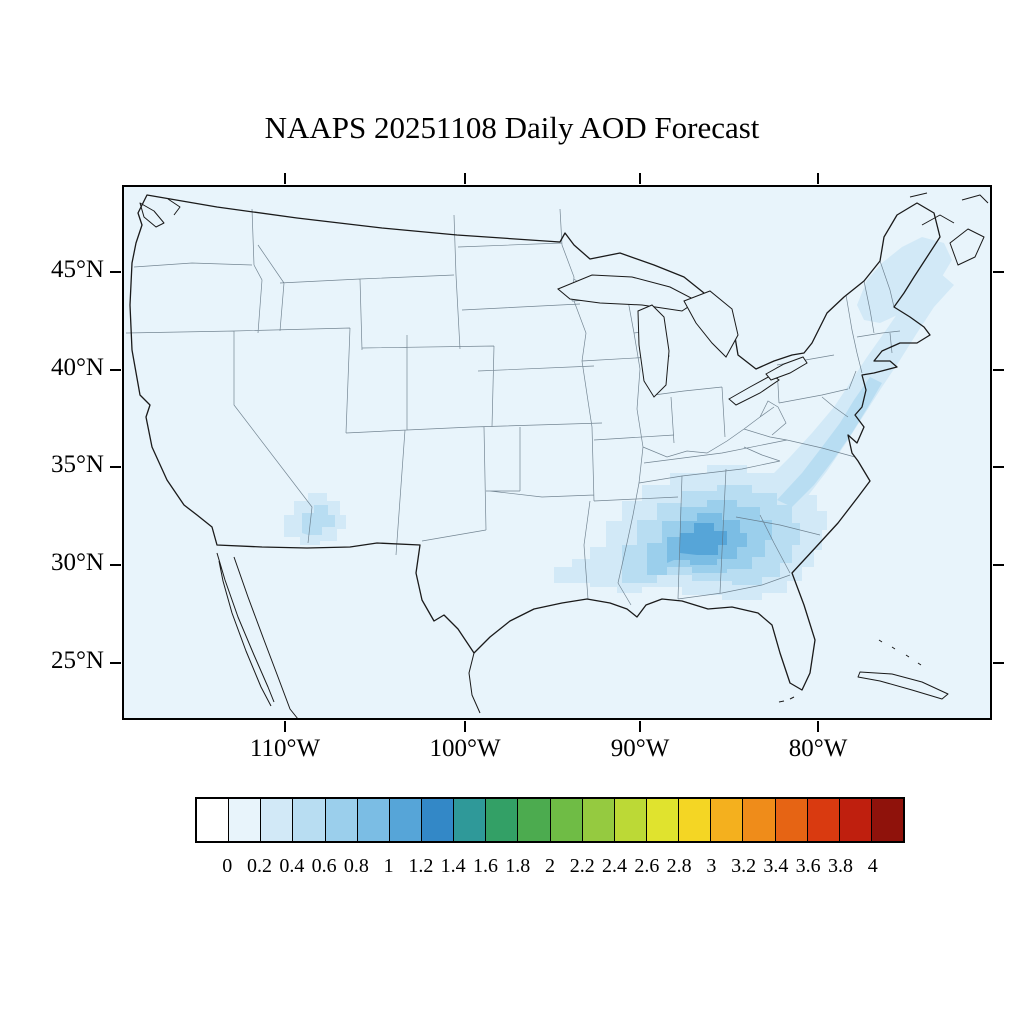 The image size is (1024, 1024). I want to click on colorbar-tick-label: 1.6, so click(485, 866).